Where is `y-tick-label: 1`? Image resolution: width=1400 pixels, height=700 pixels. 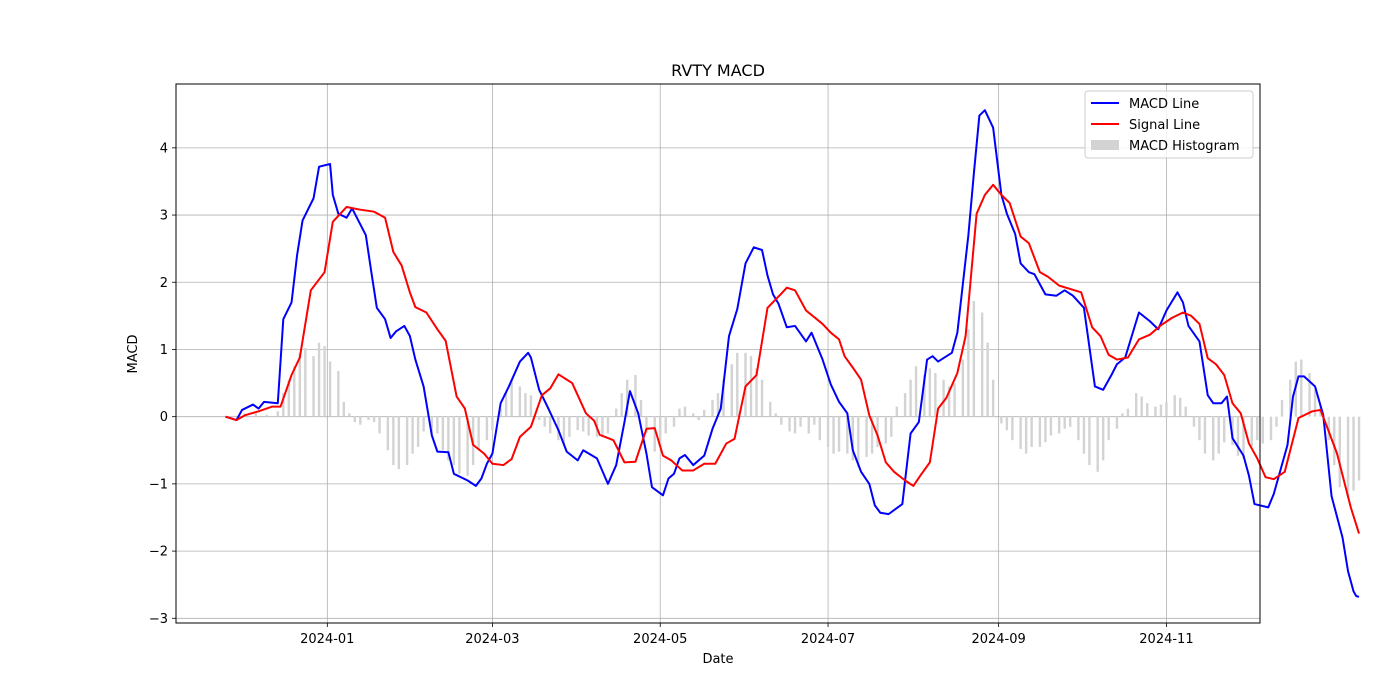 y-tick-label: 1 is located at coordinates (164, 350).